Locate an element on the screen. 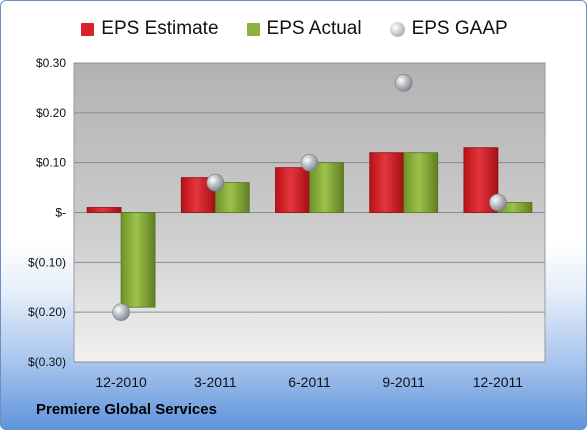  chart-legend: EPS Estimate EPS Actual EPS GAAP is located at coordinates (293, 29).